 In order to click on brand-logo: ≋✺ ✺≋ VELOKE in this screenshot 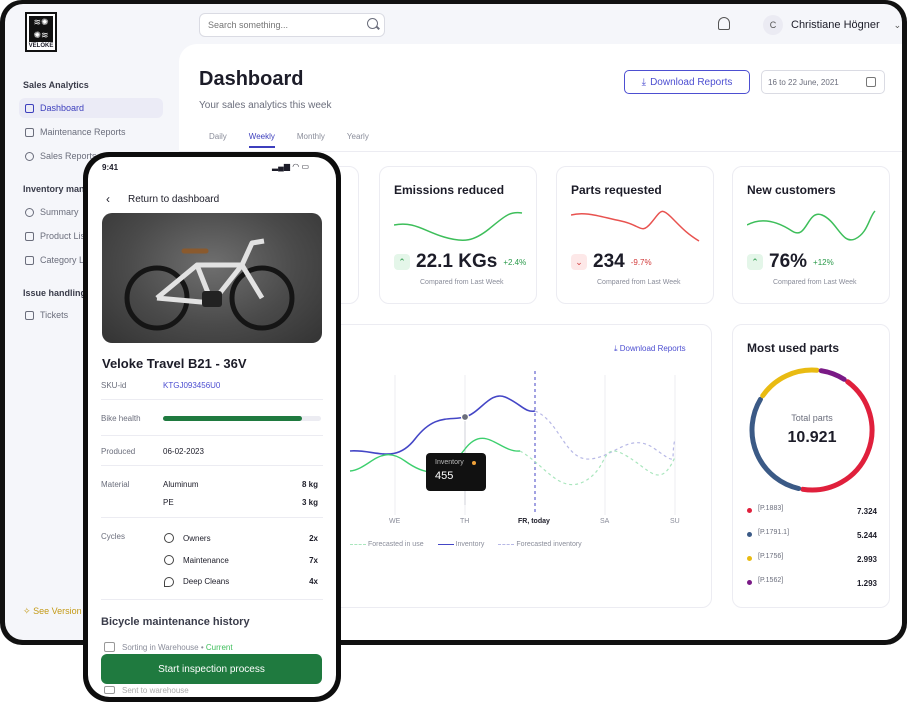, I will do `click(41, 32)`.